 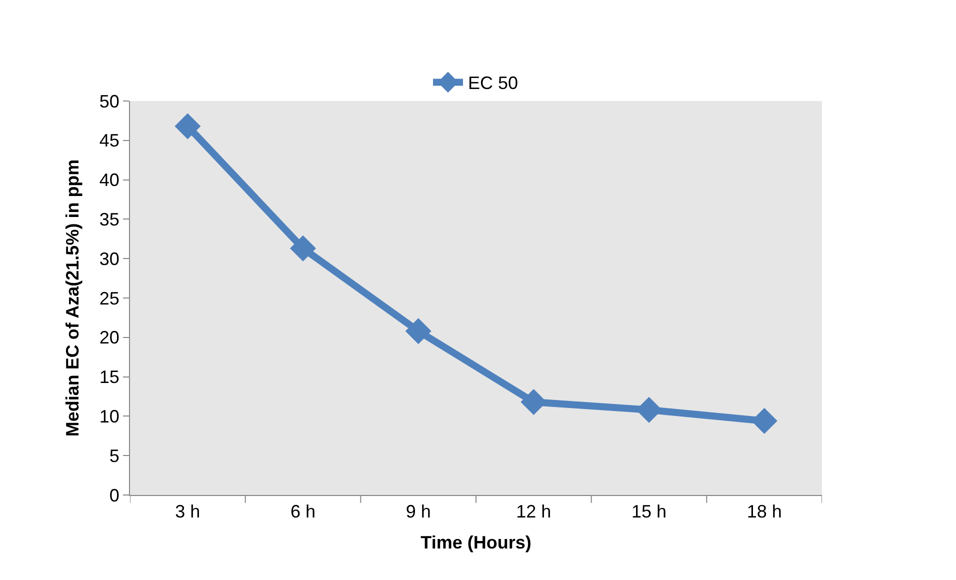 I want to click on y-tick-label: 50, so click(x=109, y=101).